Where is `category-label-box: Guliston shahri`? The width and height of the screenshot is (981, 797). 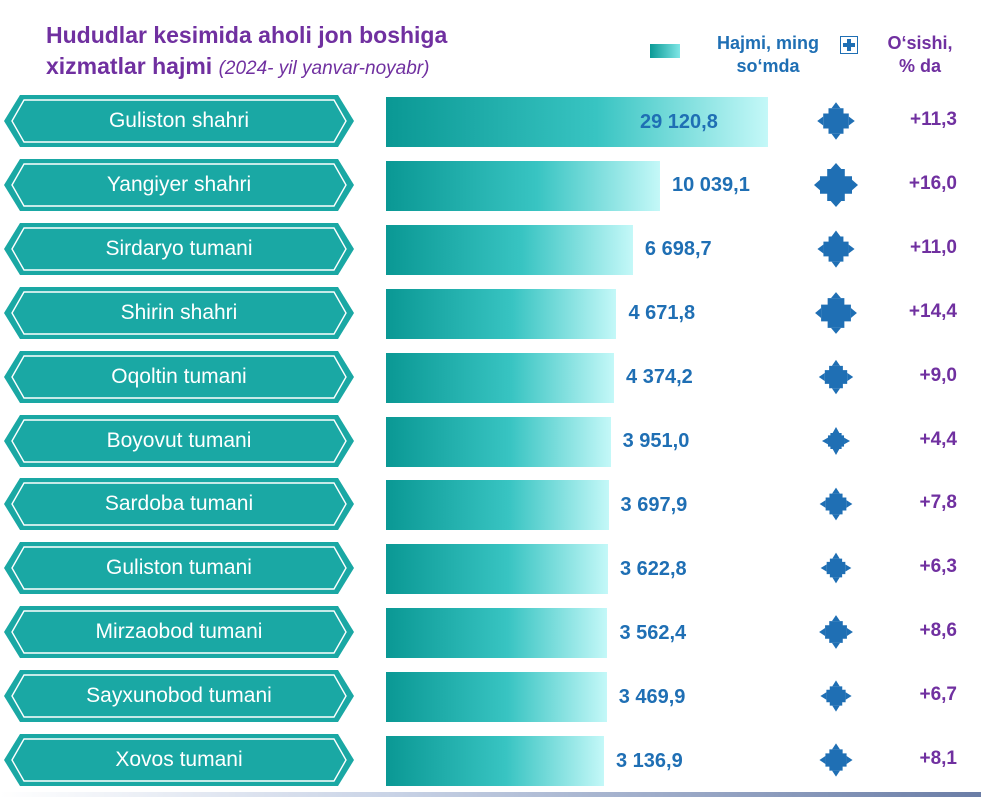 category-label-box: Guliston shahri is located at coordinates (179, 121).